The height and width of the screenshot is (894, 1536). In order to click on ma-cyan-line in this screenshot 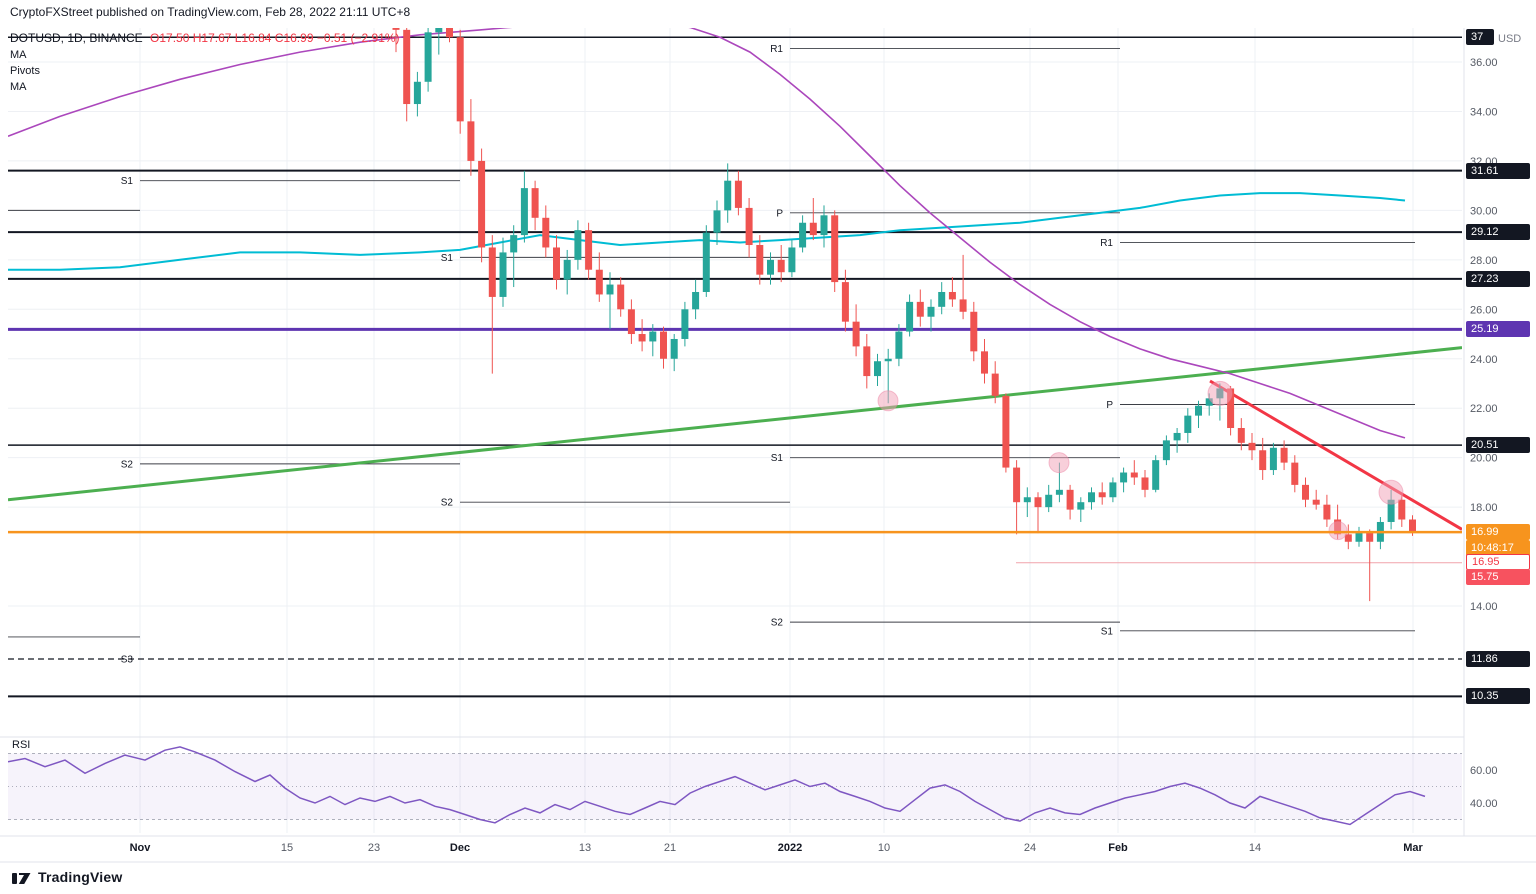, I will do `click(707, 231)`.